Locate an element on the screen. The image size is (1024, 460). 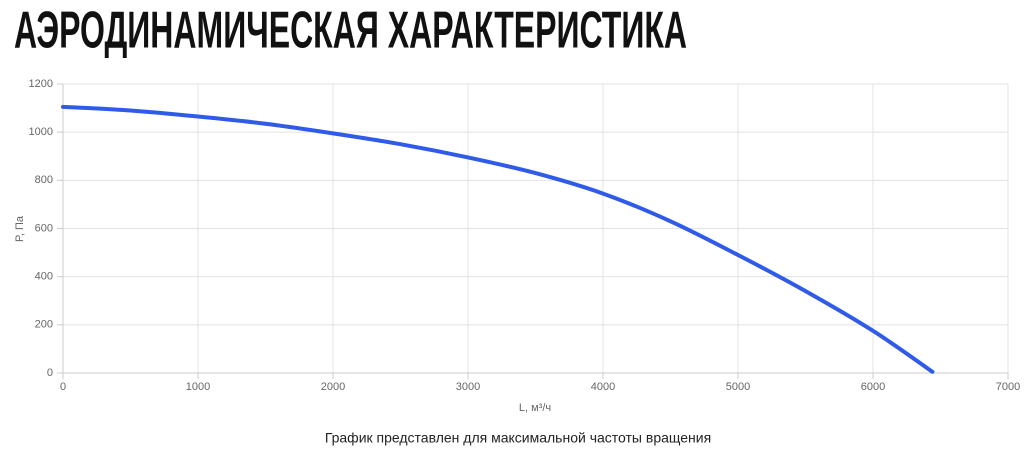
y-tick-label: 600 is located at coordinates (44, 228).